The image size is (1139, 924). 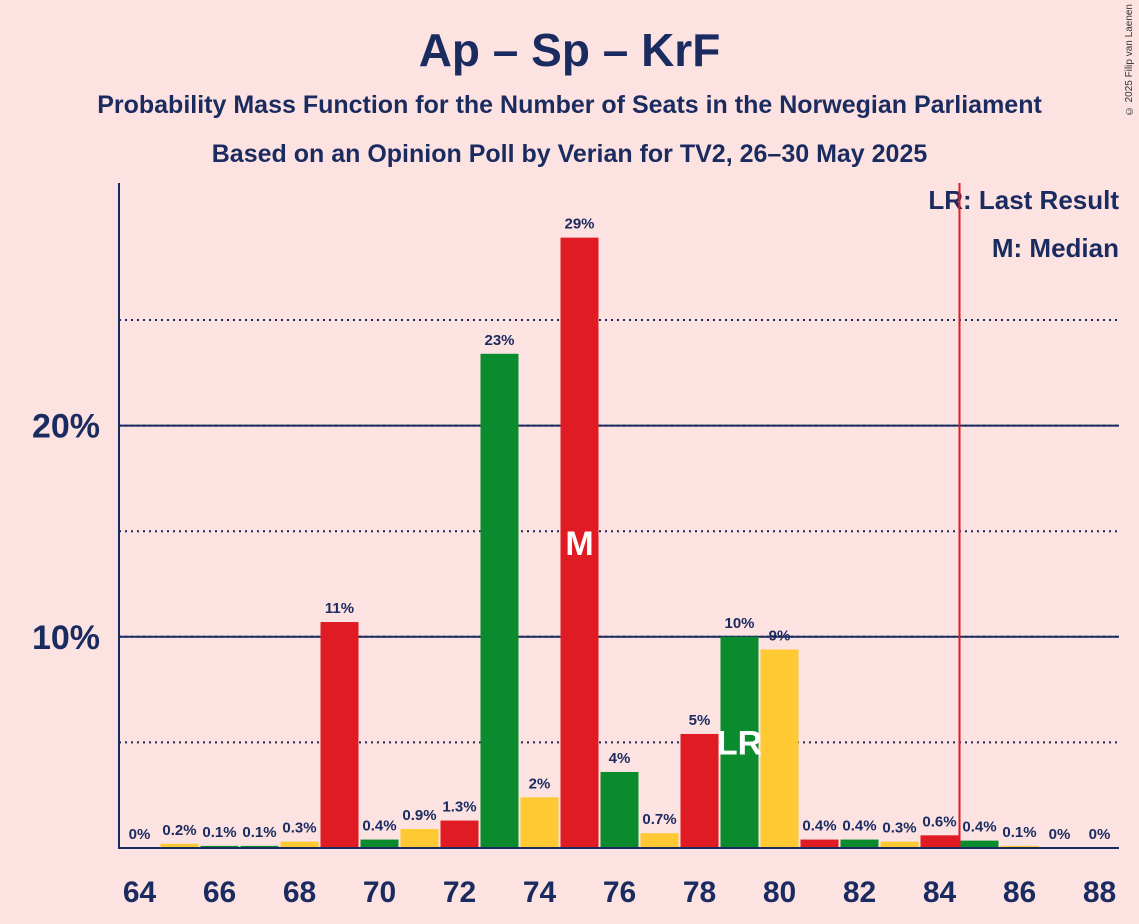 What do you see at coordinates (569, 50) in the screenshot?
I see `chart-title: Ap – Sp – KrF` at bounding box center [569, 50].